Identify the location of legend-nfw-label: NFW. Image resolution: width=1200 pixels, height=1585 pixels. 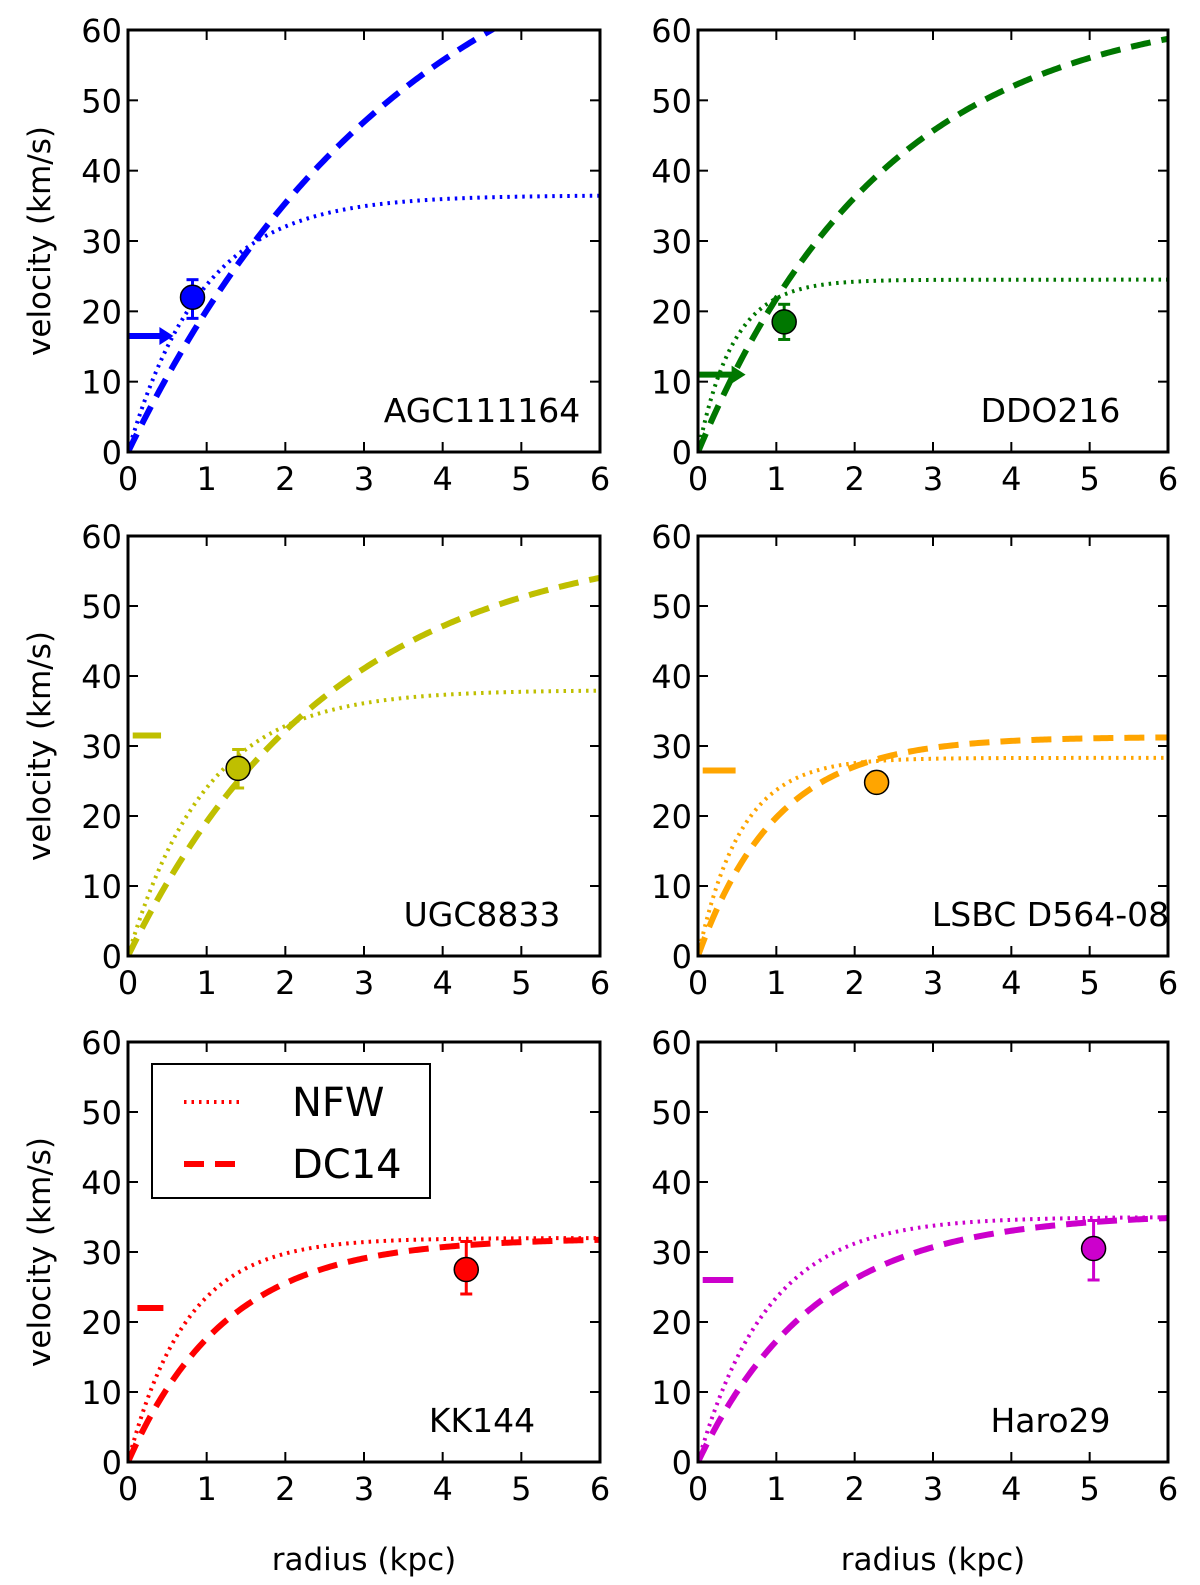
(338, 1103).